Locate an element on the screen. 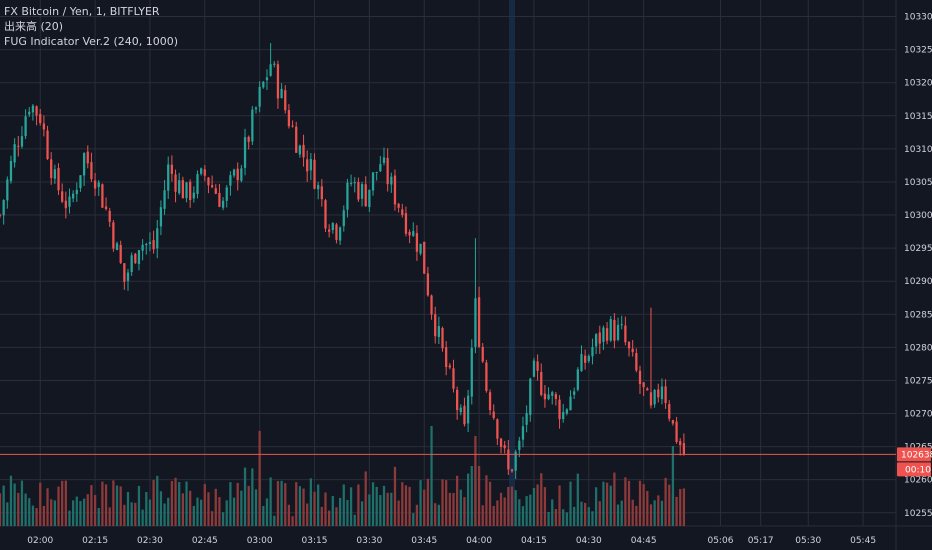  price-tags: 1026382 00:10 is located at coordinates (914, 462).